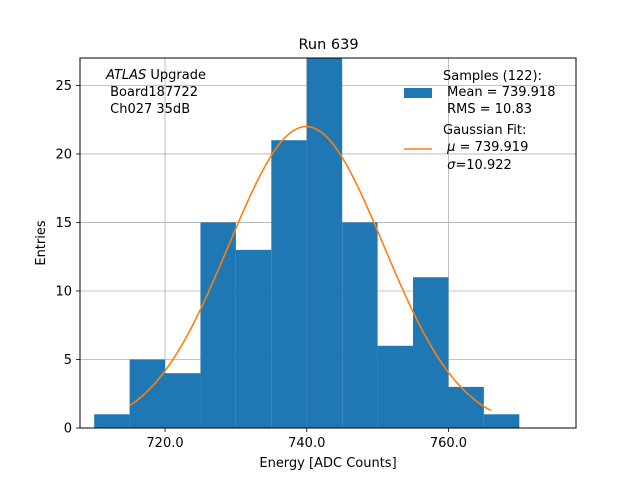  What do you see at coordinates (327, 463) in the screenshot?
I see `x-axis-label: Energy [ADC Counts]` at bounding box center [327, 463].